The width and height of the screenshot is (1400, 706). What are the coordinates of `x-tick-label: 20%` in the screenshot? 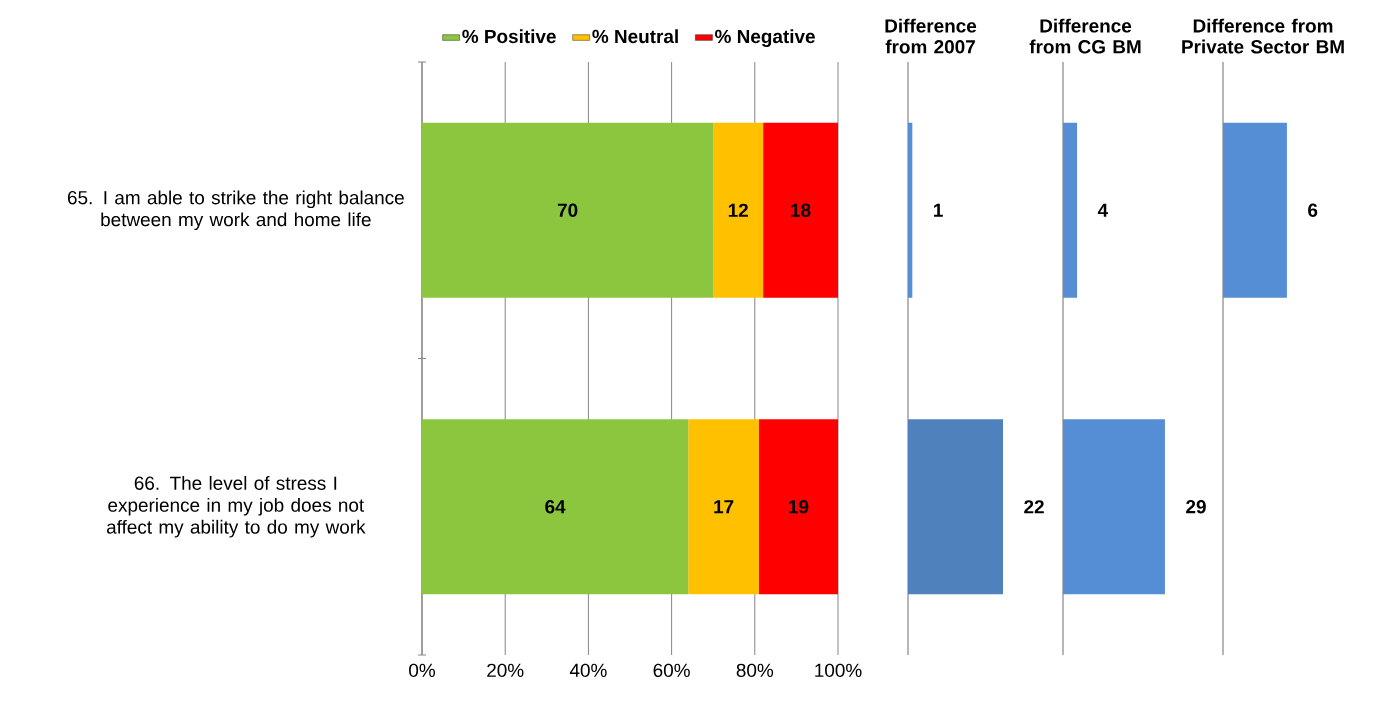 It's located at (505, 670).